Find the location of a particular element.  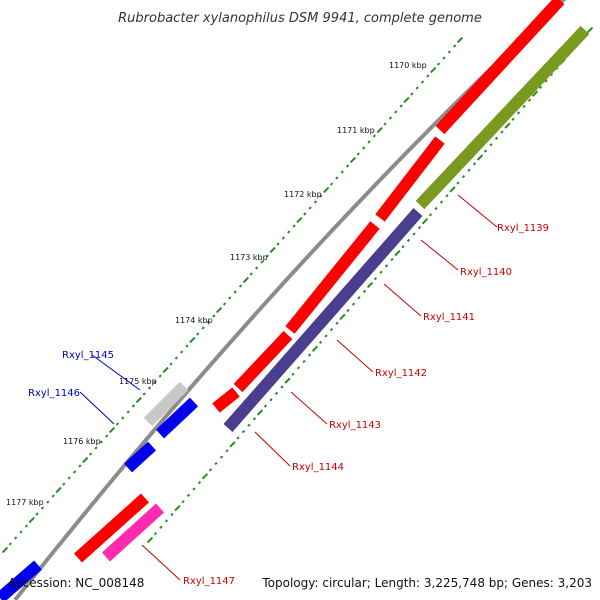

gene-purple is located at coordinates (323, 320).